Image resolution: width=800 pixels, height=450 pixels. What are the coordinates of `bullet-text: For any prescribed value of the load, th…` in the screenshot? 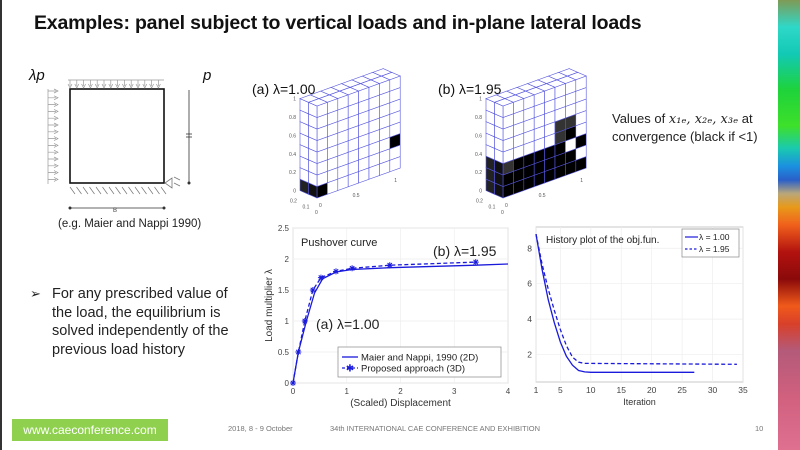 It's located at (140, 322).